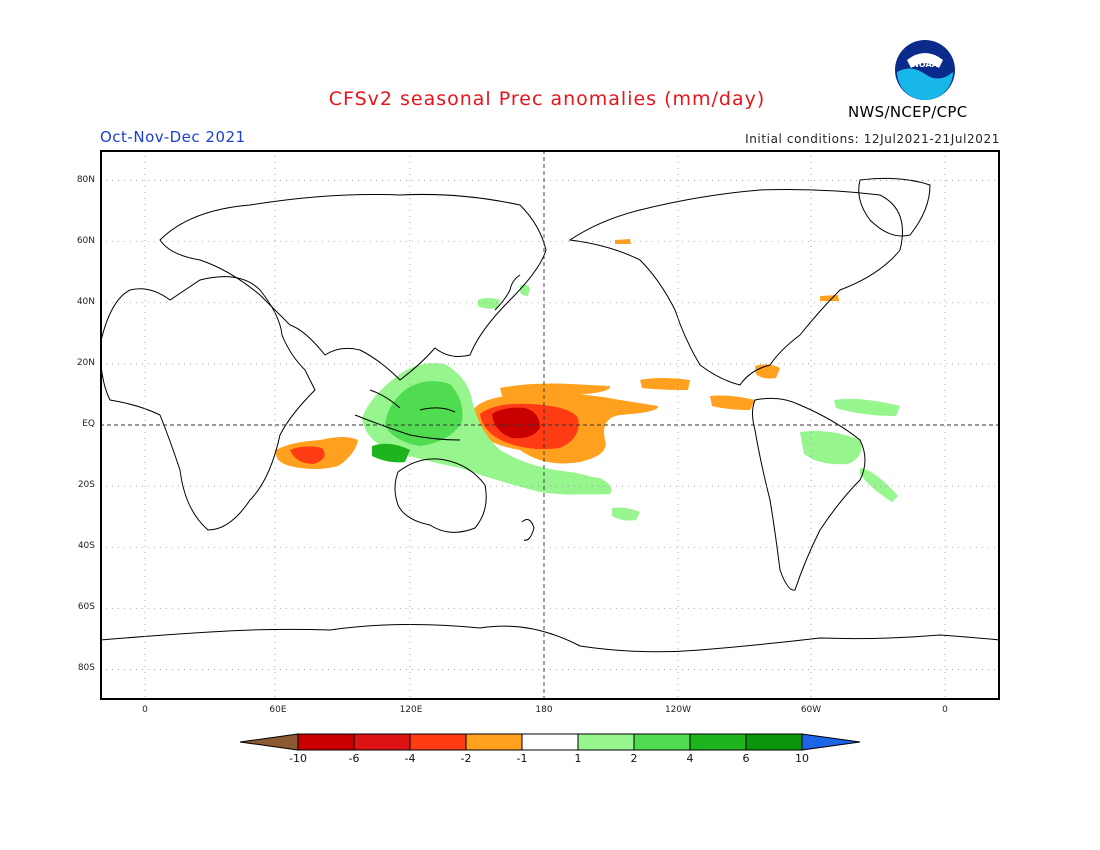 This screenshot has height=850, width=1100. What do you see at coordinates (85, 363) in the screenshot?
I see `lat-label: 20N` at bounding box center [85, 363].